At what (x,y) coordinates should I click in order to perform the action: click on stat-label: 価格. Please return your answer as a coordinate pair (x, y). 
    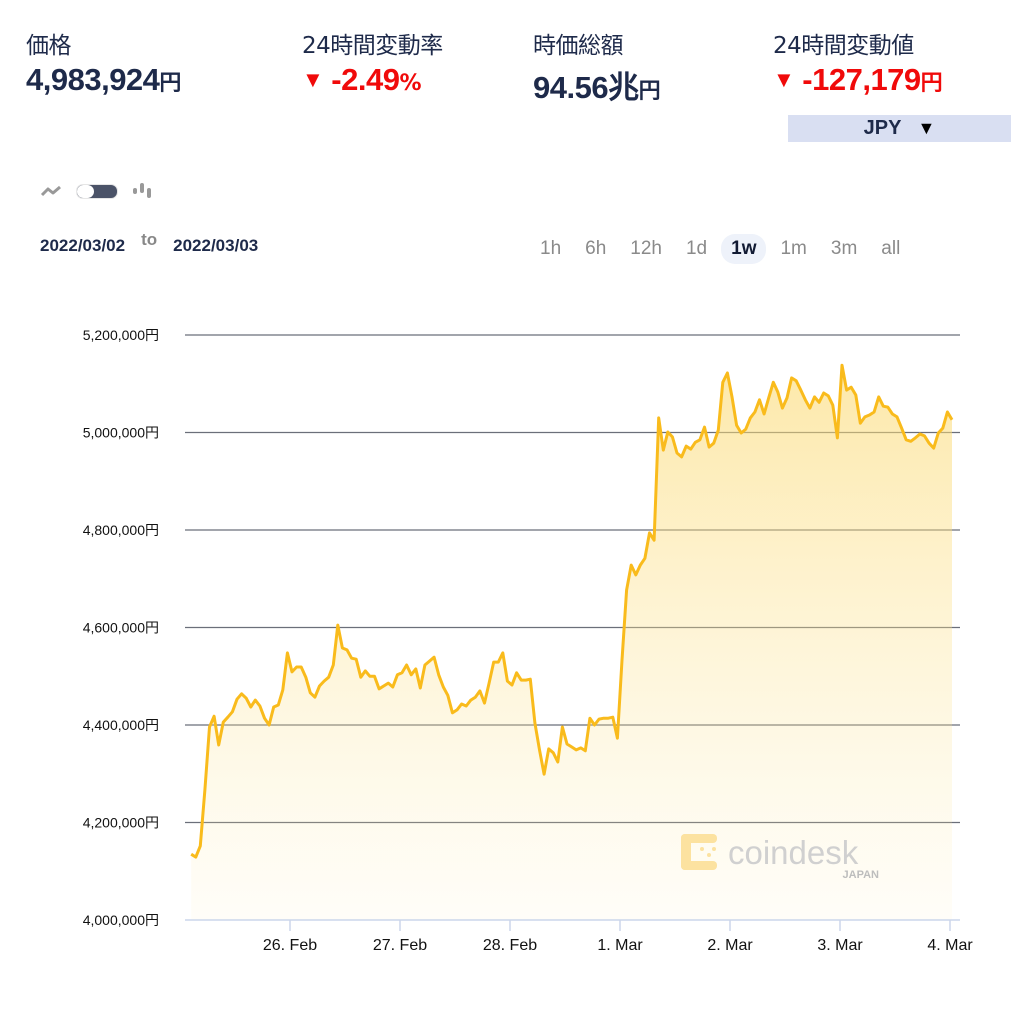
    Looking at the image, I should click on (48, 46).